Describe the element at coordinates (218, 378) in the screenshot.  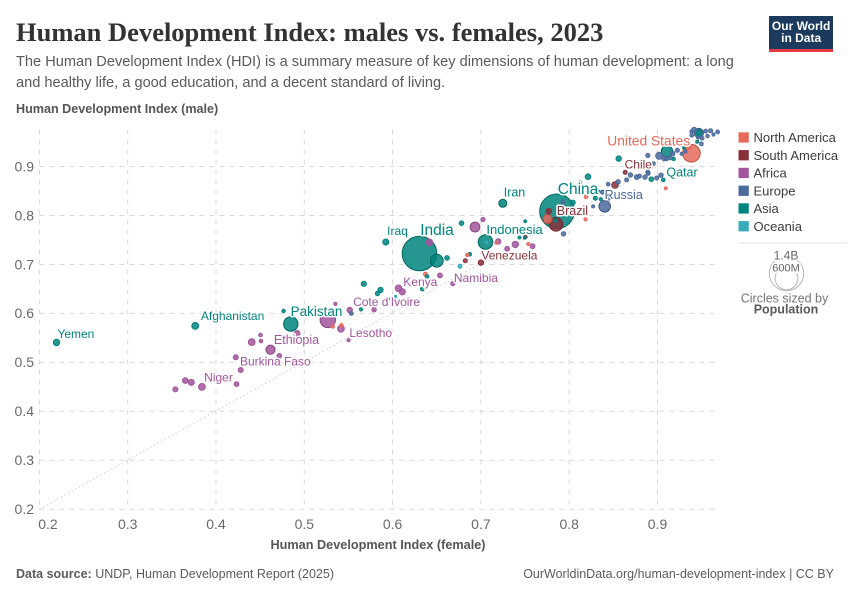
I see `svg-text: Niger` at that location.